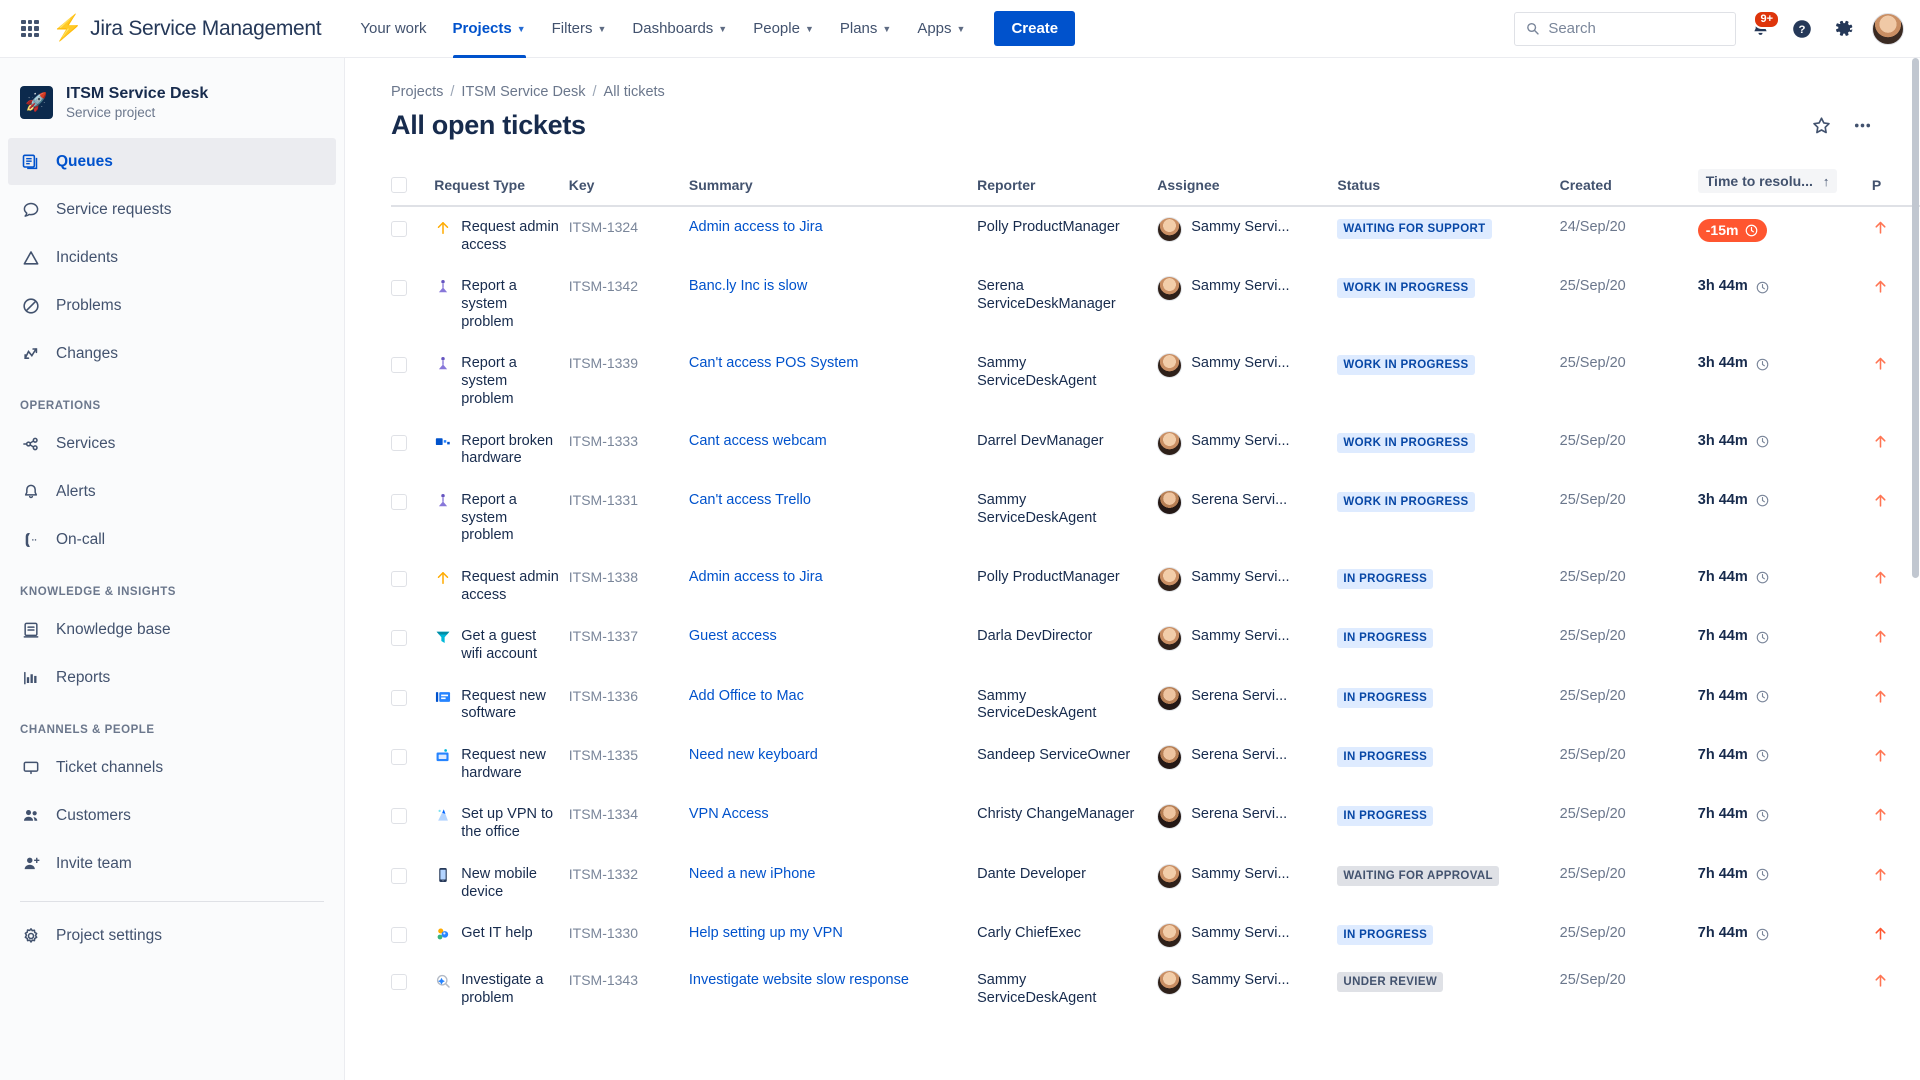 This screenshot has height=1080, width=1920. What do you see at coordinates (603, 814) in the screenshot?
I see `issue-key-link: ITSM-1334` at bounding box center [603, 814].